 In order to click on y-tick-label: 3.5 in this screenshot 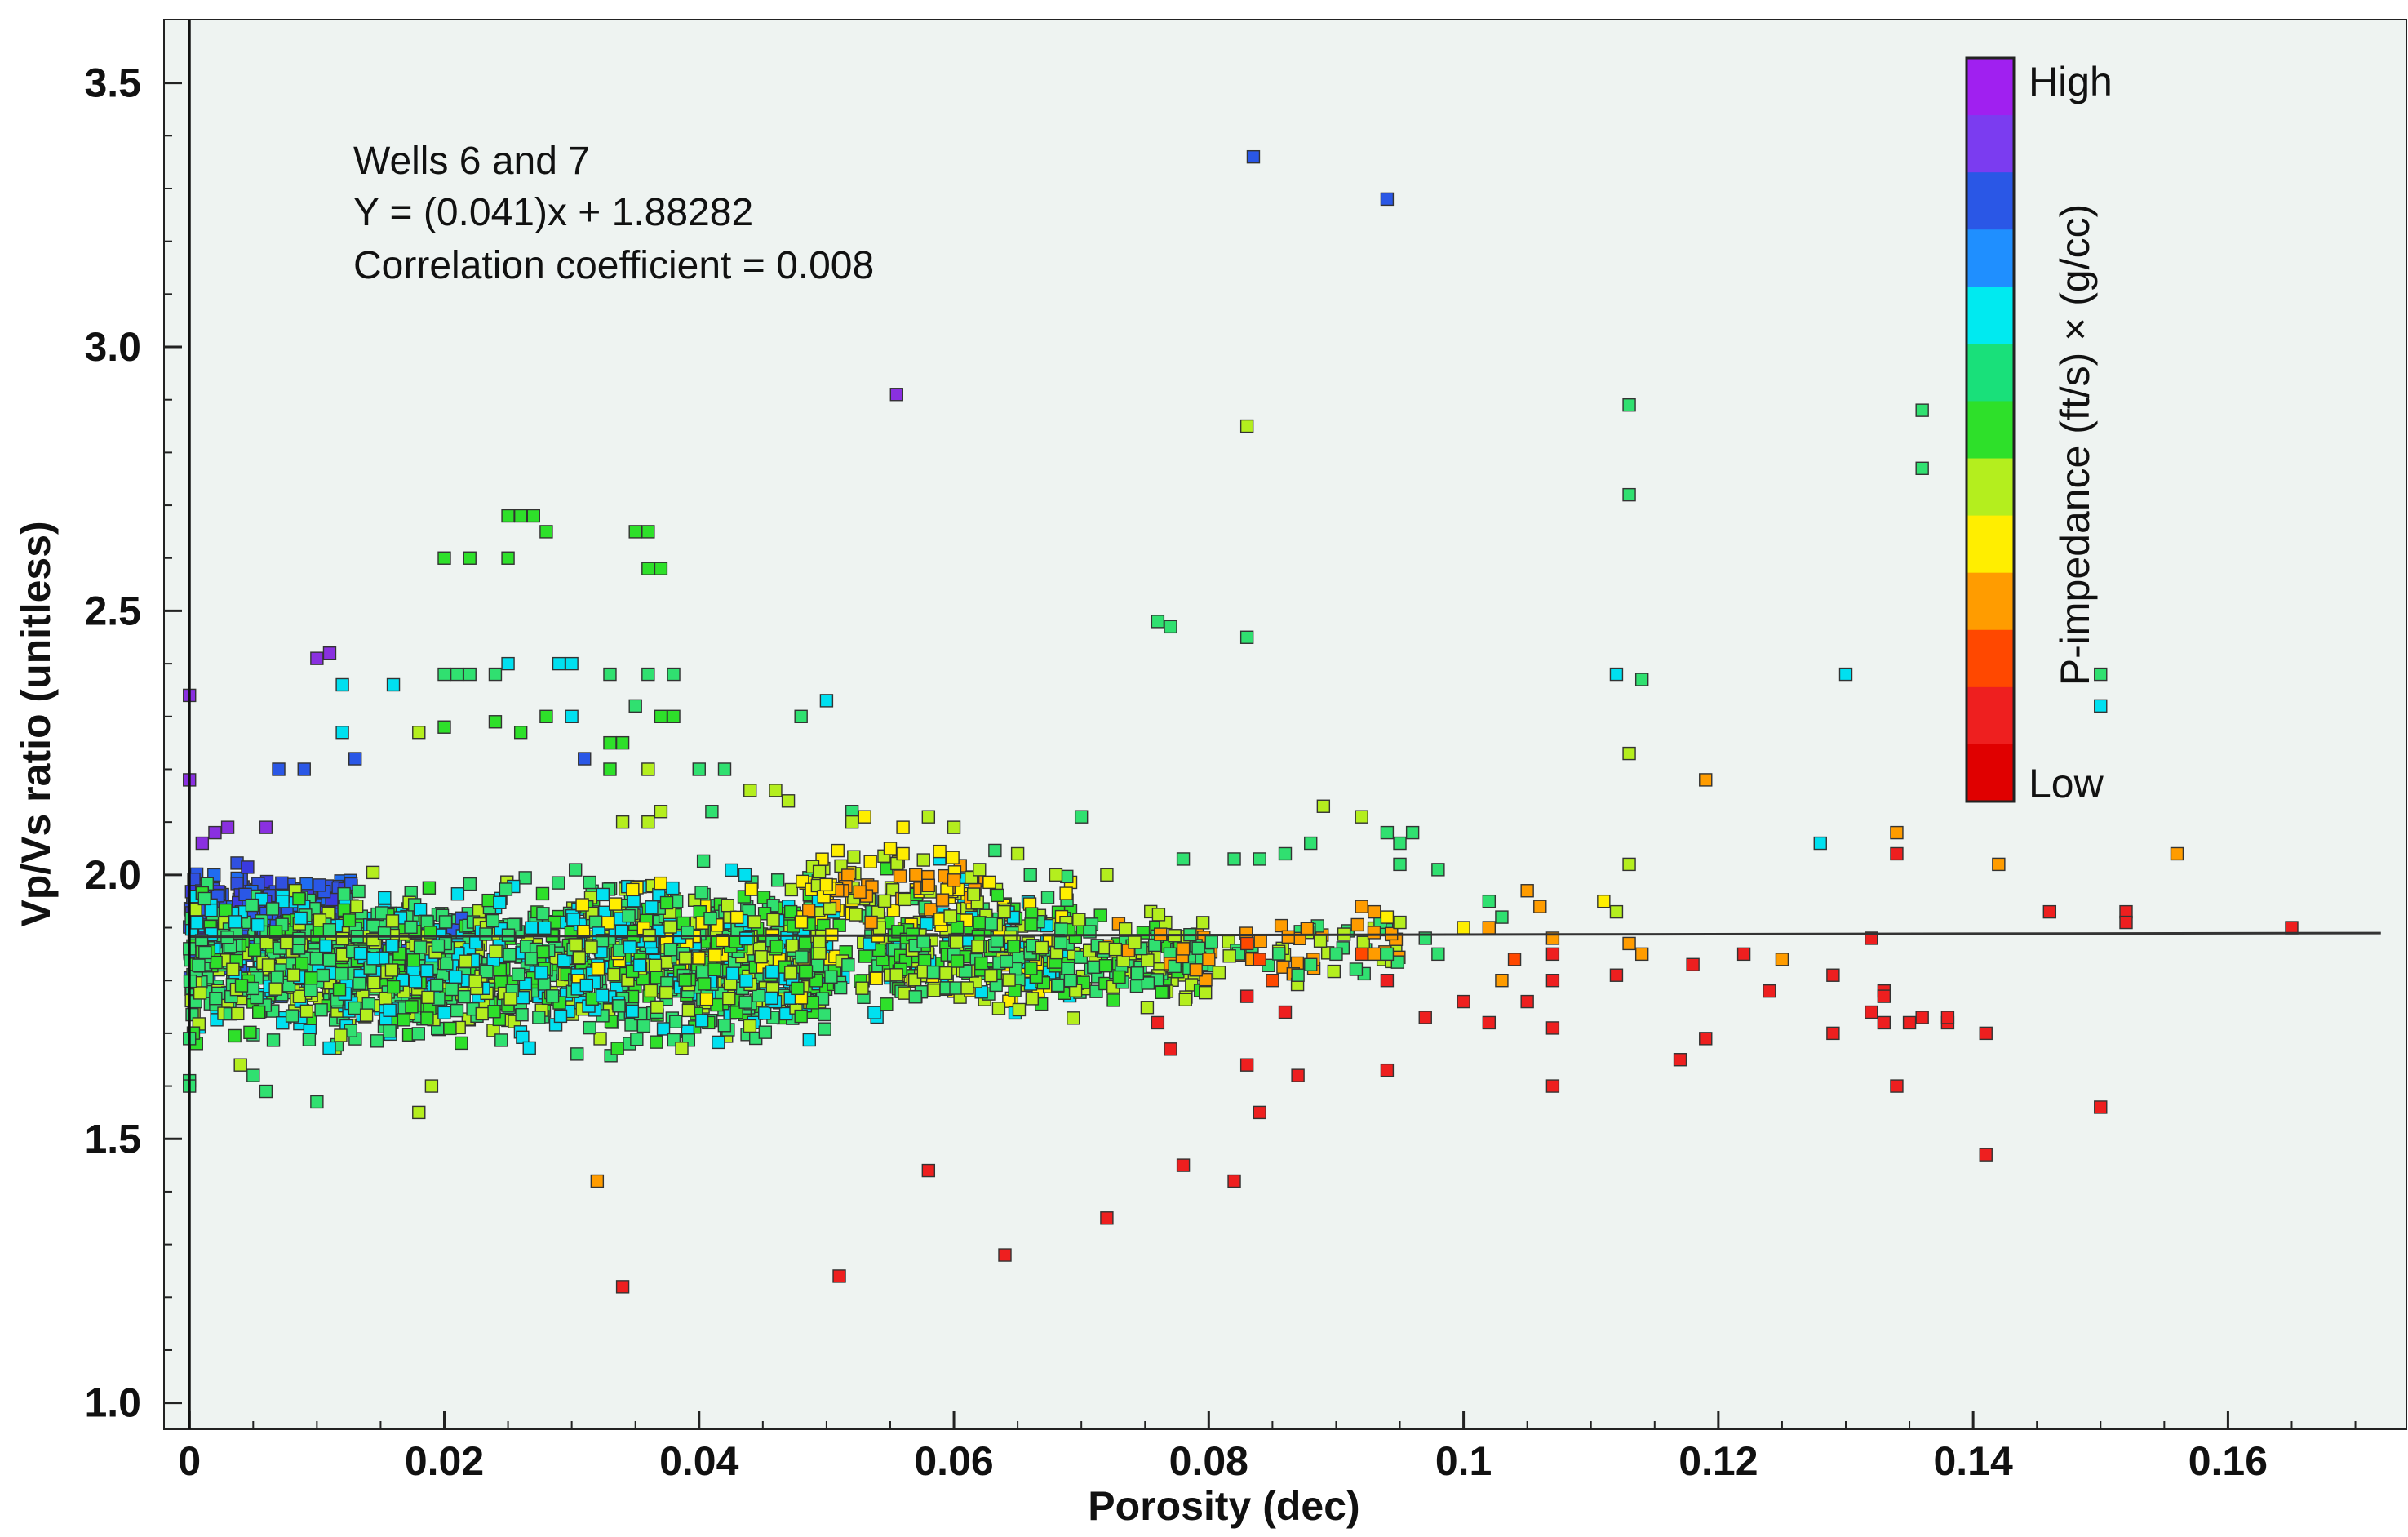, I will do `click(113, 83)`.